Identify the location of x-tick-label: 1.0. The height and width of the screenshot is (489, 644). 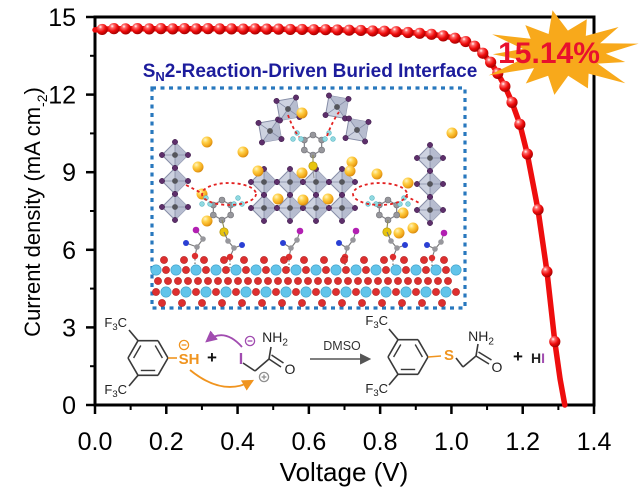
(451, 442).